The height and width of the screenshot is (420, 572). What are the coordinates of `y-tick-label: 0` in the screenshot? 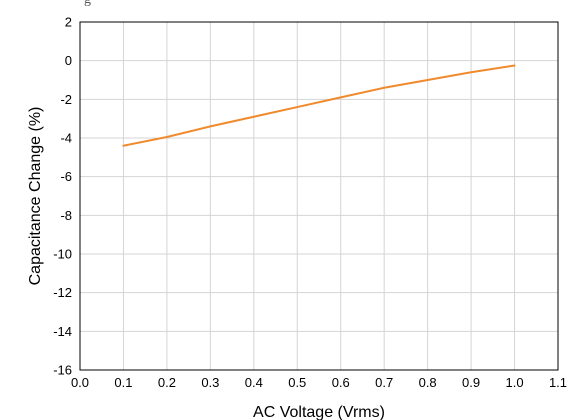 It's located at (68, 60).